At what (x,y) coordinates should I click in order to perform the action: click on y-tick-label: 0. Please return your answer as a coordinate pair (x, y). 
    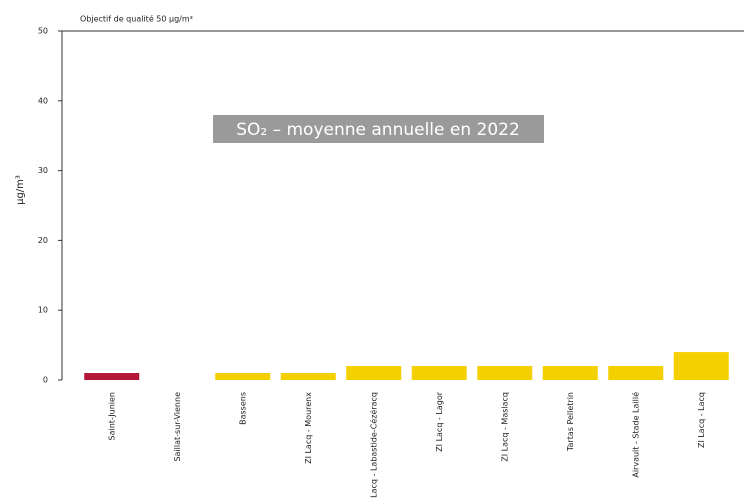
    Looking at the image, I should click on (45, 380).